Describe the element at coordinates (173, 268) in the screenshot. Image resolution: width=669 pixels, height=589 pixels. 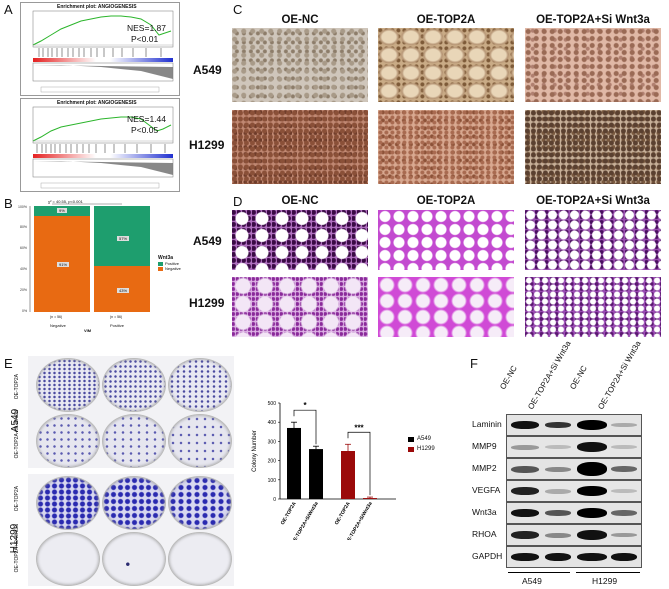
I see `legend-item: Negative` at that location.